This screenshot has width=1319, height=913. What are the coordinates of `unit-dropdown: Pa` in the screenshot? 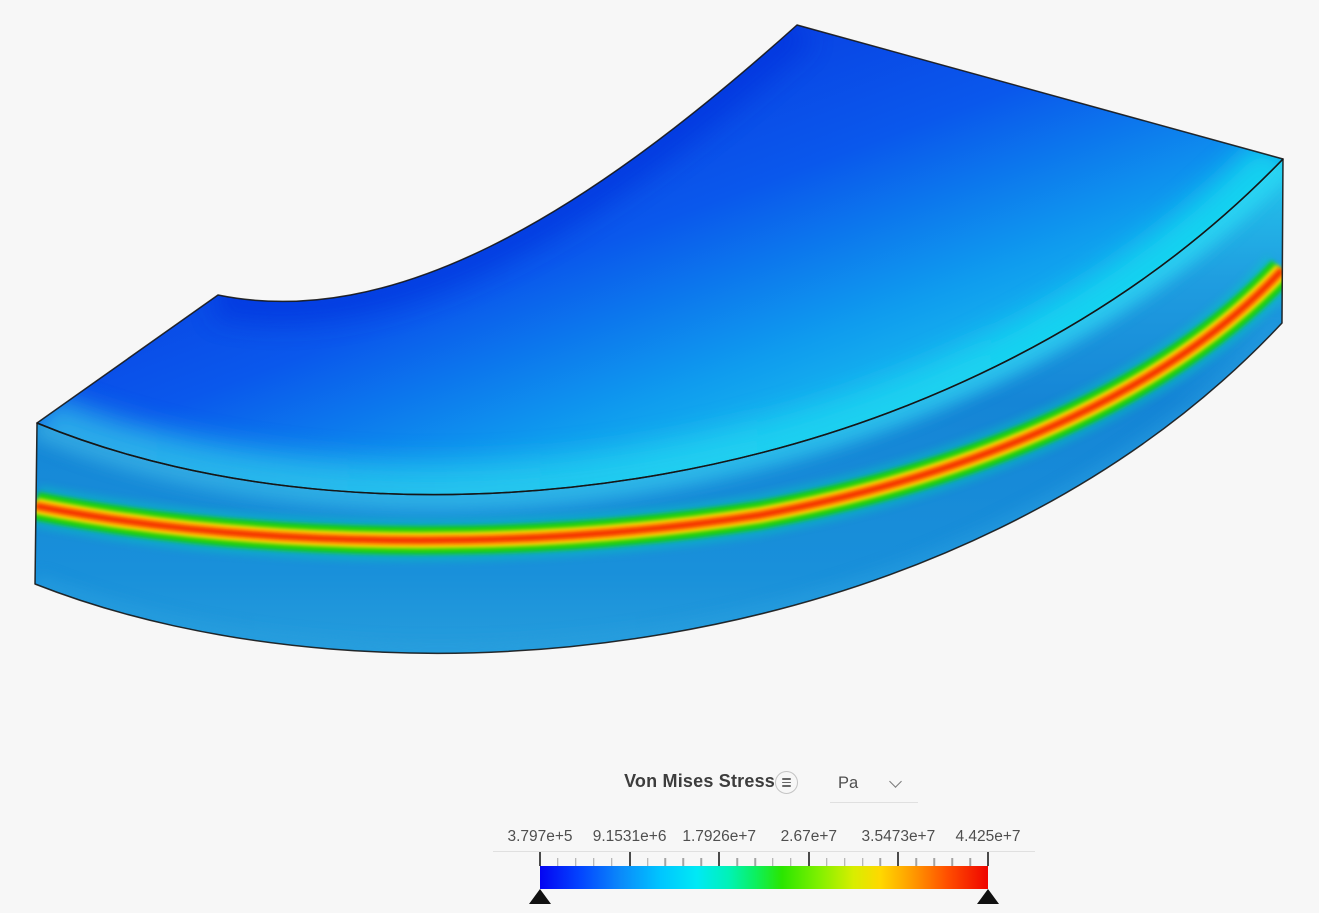 It's located at (874, 785).